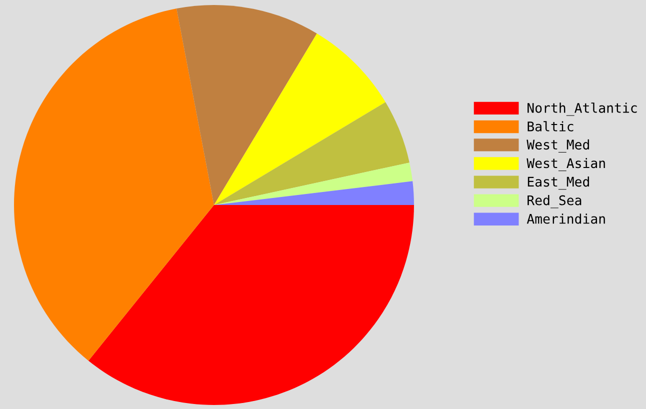  I want to click on legend-label: West_Med, so click(557, 146).